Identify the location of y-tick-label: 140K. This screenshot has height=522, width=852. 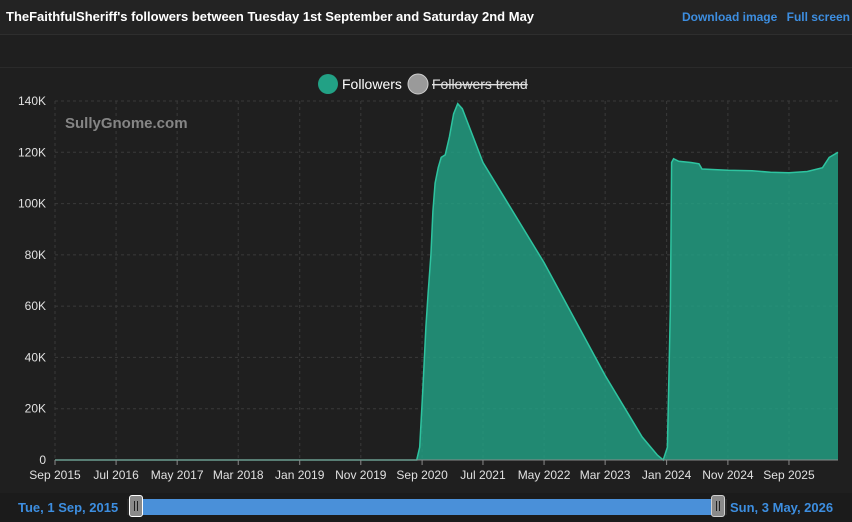
(32, 101).